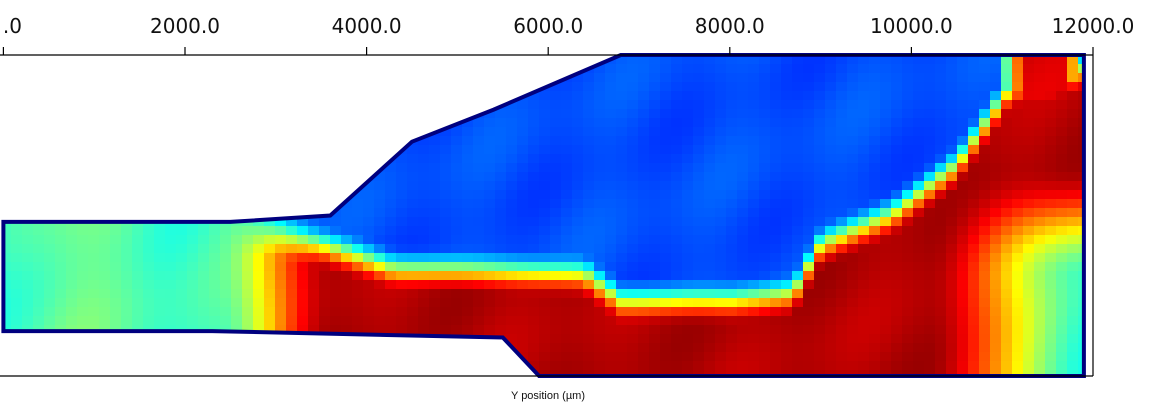 The height and width of the screenshot is (405, 1150). Describe the element at coordinates (367, 26) in the screenshot. I see `x-tick-label: 4000.0` at that location.